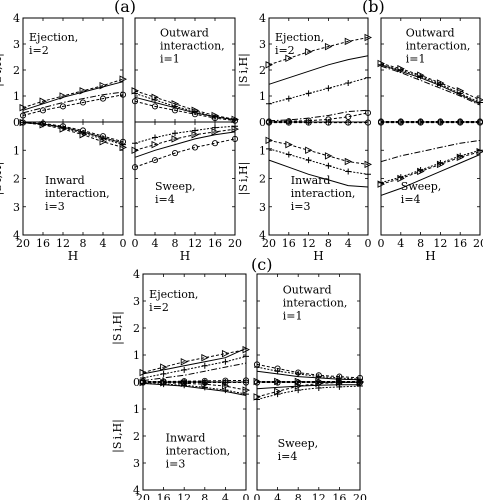 The image size is (483, 500). Describe the element at coordinates (261, 264) in the screenshot. I see `panel-label: (c)` at that location.